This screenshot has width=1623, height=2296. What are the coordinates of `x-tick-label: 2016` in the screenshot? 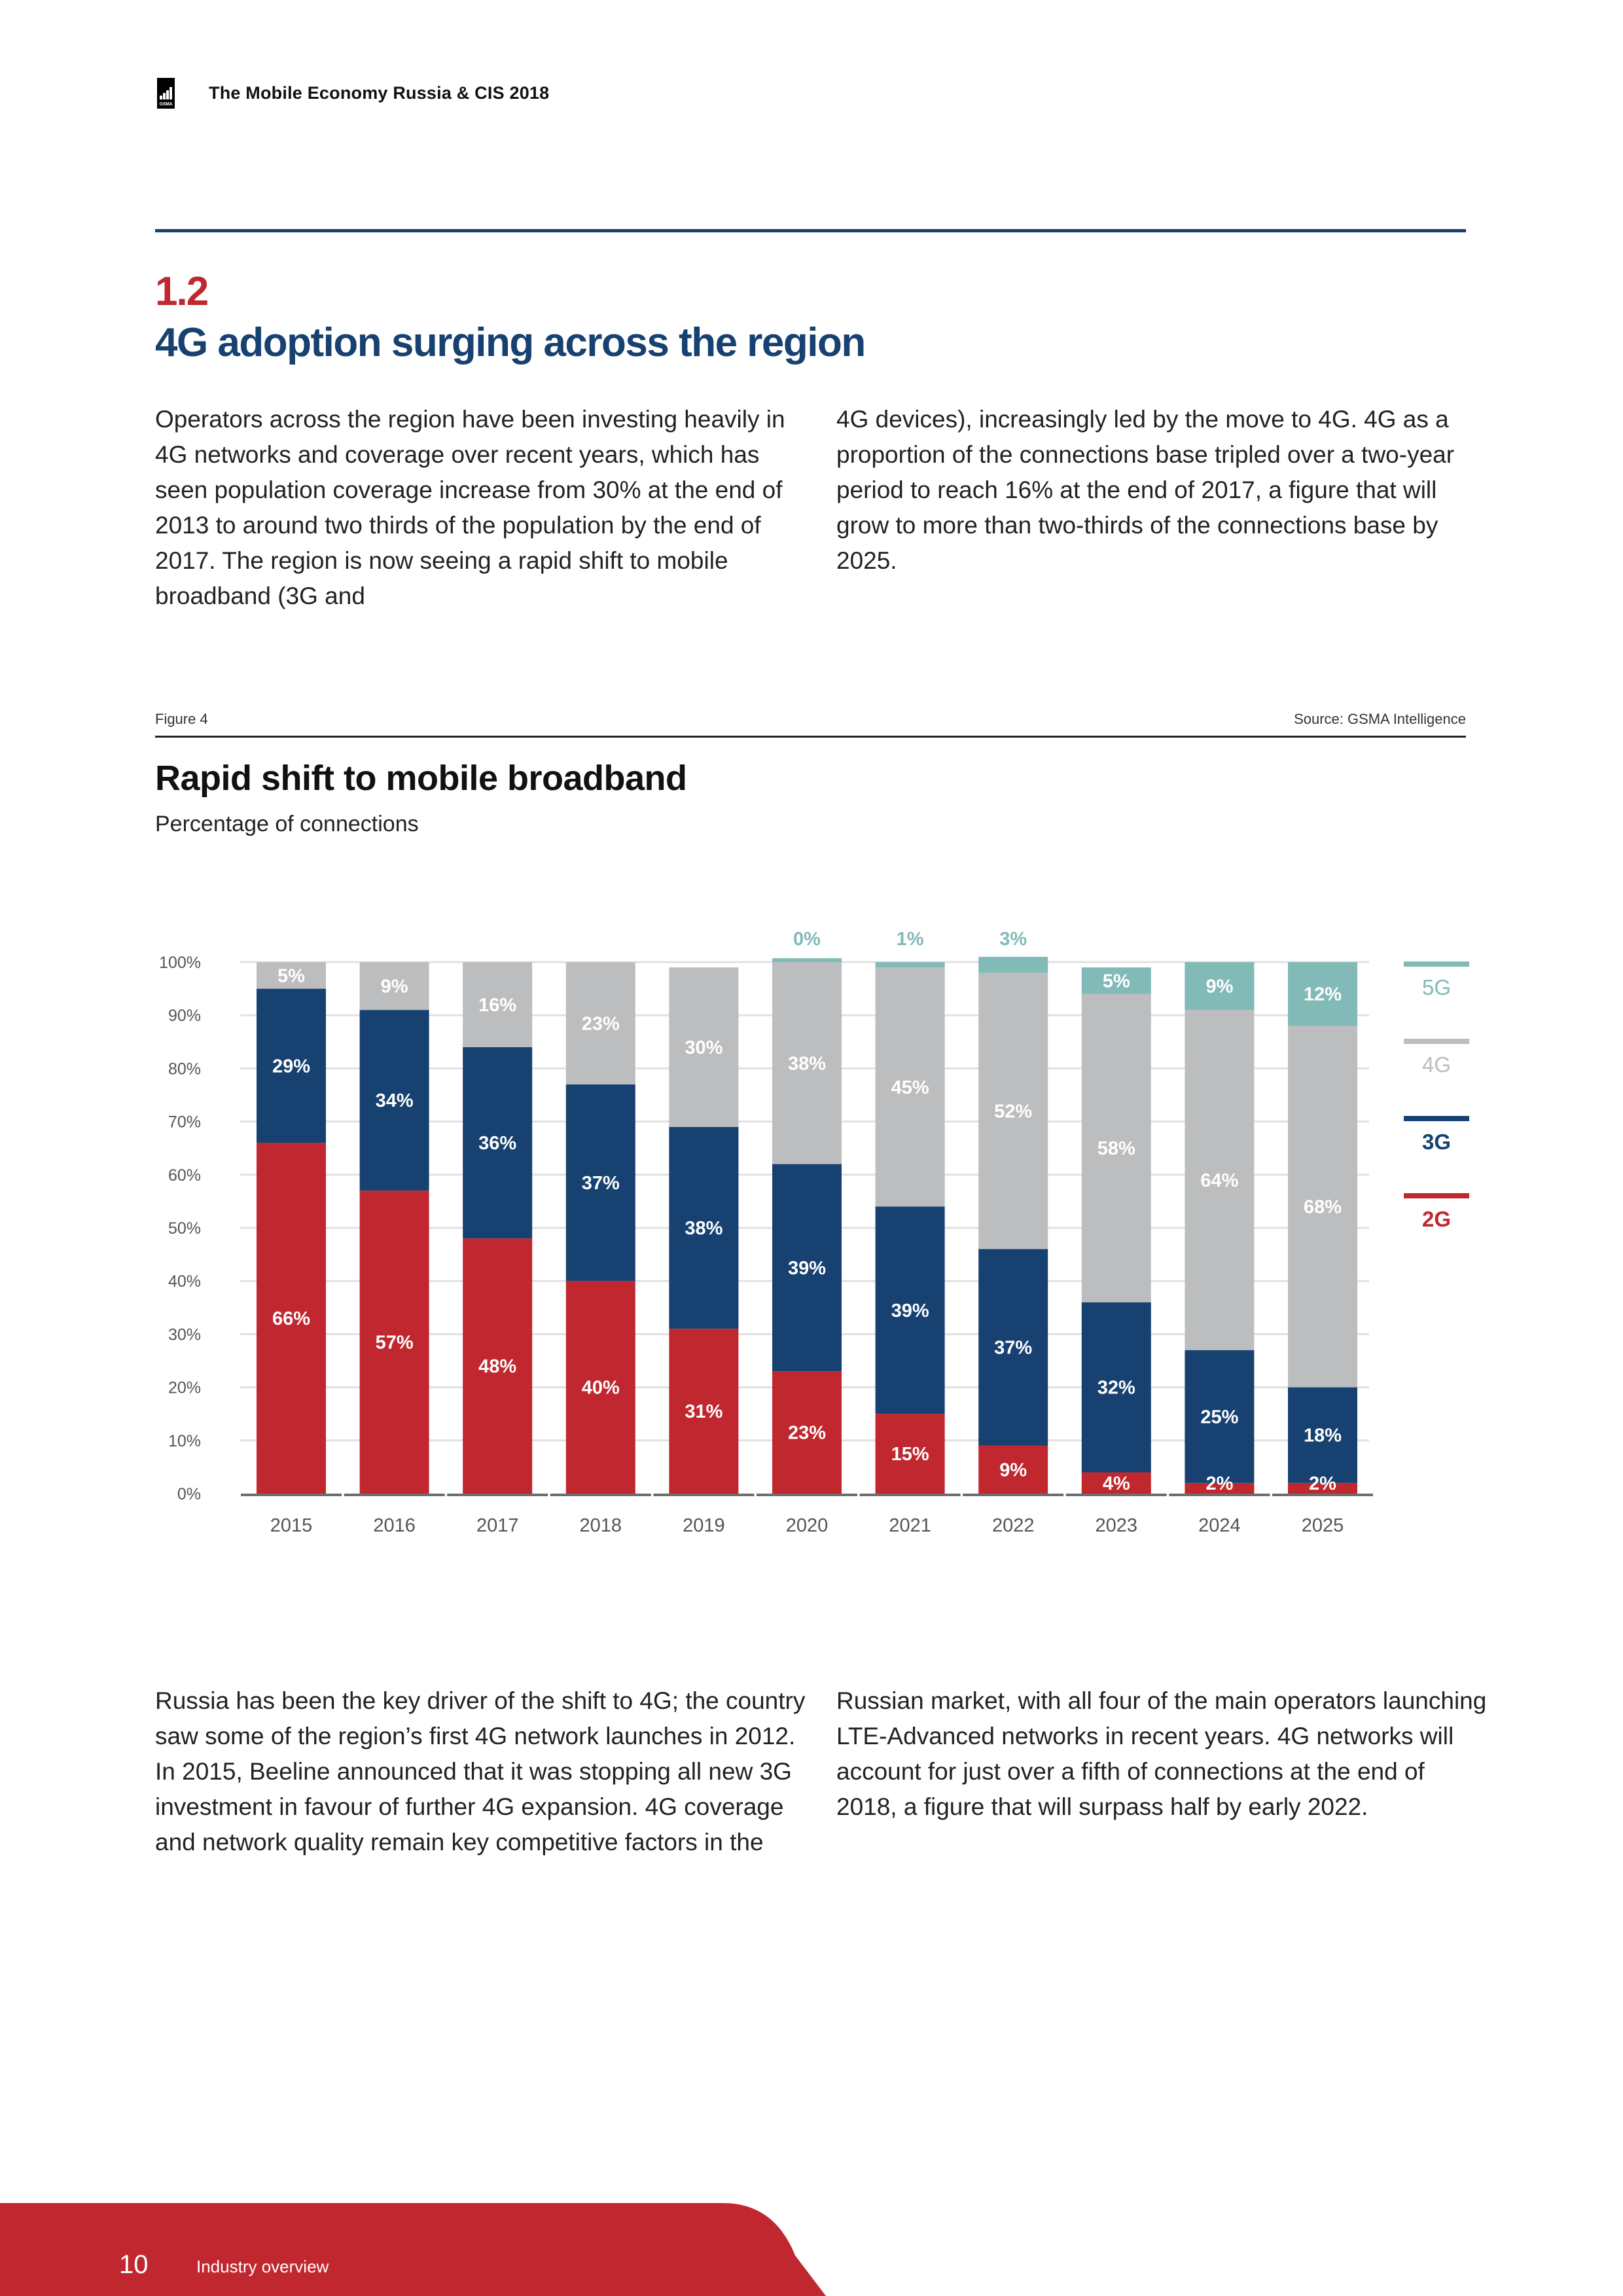 It's located at (395, 1525).